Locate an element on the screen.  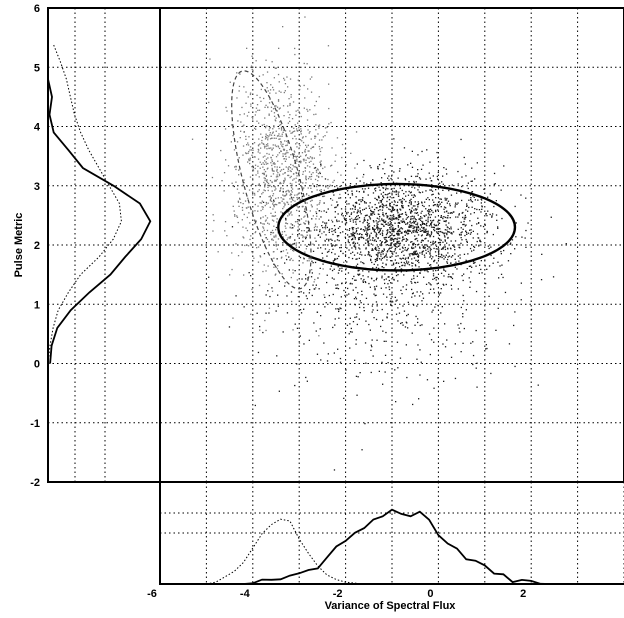
x-tick-label: -2 is located at coordinates (338, 594).